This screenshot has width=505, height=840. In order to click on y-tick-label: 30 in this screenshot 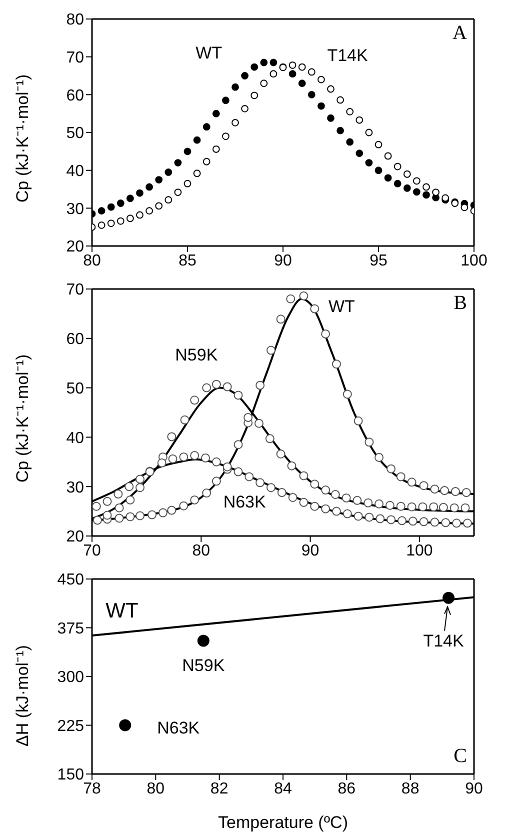, I will do `click(75, 209)`.